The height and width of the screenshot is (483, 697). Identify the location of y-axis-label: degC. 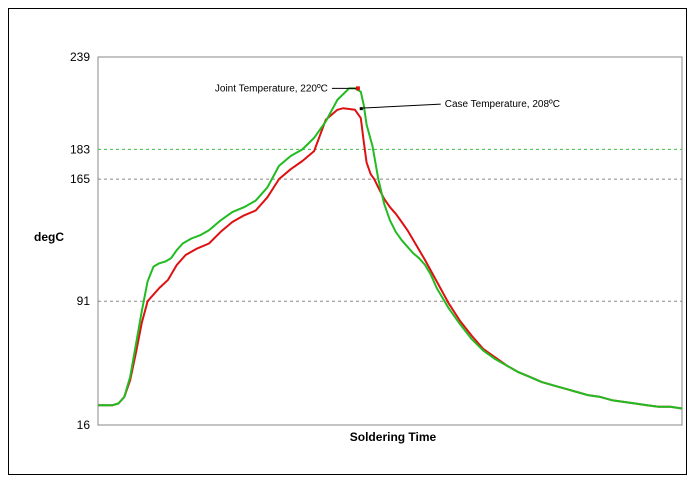
(49, 237).